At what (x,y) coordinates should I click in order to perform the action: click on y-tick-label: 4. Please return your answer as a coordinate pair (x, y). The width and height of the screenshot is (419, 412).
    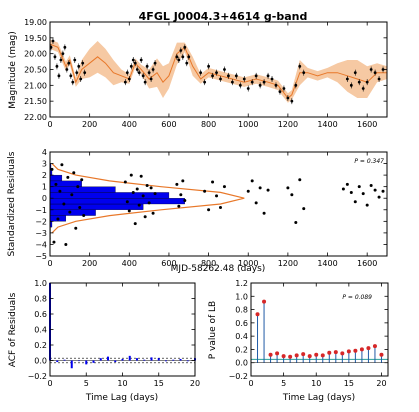
    Looking at the image, I should click on (44, 152).